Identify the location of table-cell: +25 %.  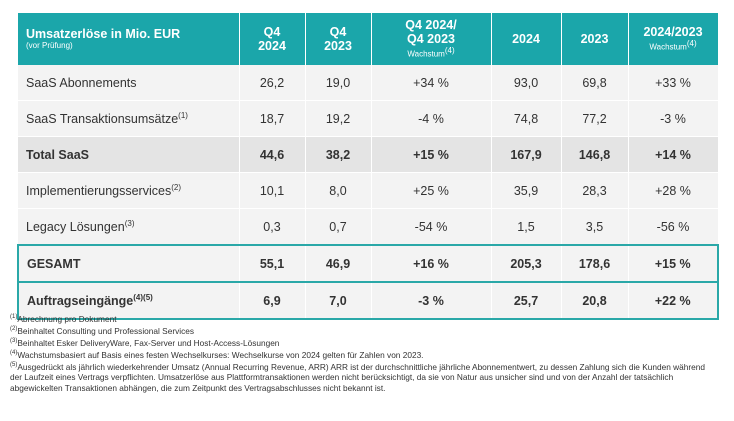
(431, 190).